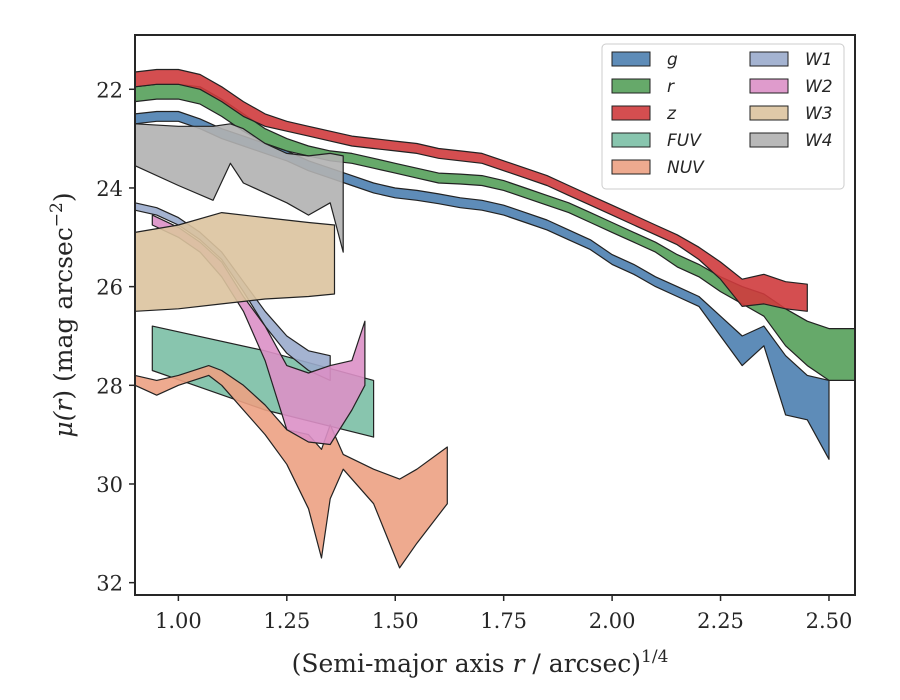 The image size is (900, 700). I want to click on y-tick-label: 28, so click(109, 386).